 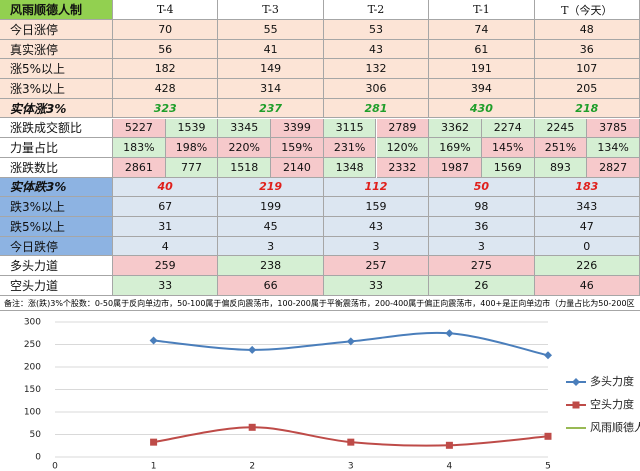 What do you see at coordinates (139, 128) in the screenshot?
I see `table-cell: 5227` at bounding box center [139, 128].